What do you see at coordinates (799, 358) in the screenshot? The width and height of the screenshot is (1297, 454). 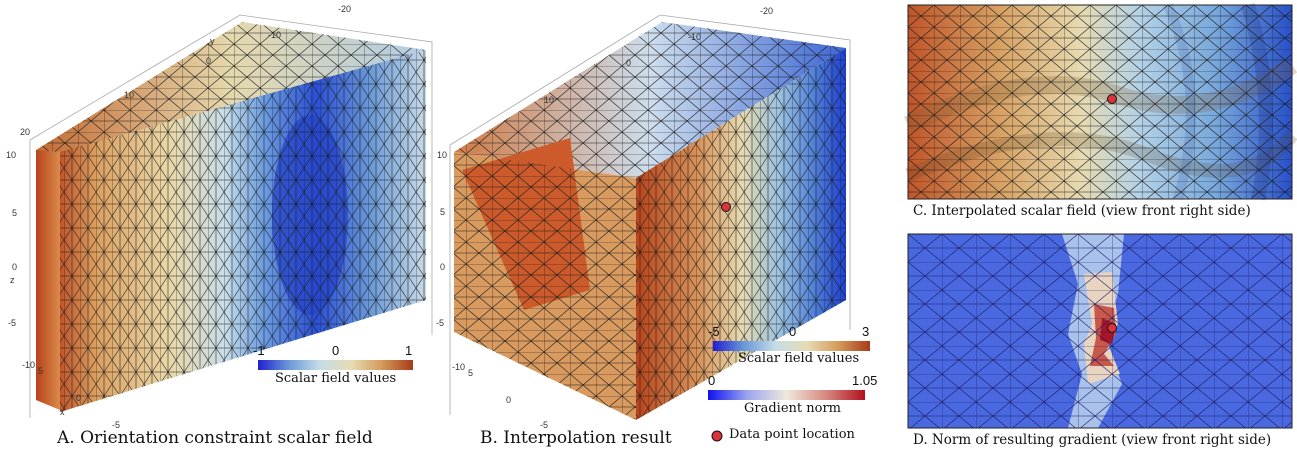 I see `legend-b-scalar-label: Scalar field values` at bounding box center [799, 358].